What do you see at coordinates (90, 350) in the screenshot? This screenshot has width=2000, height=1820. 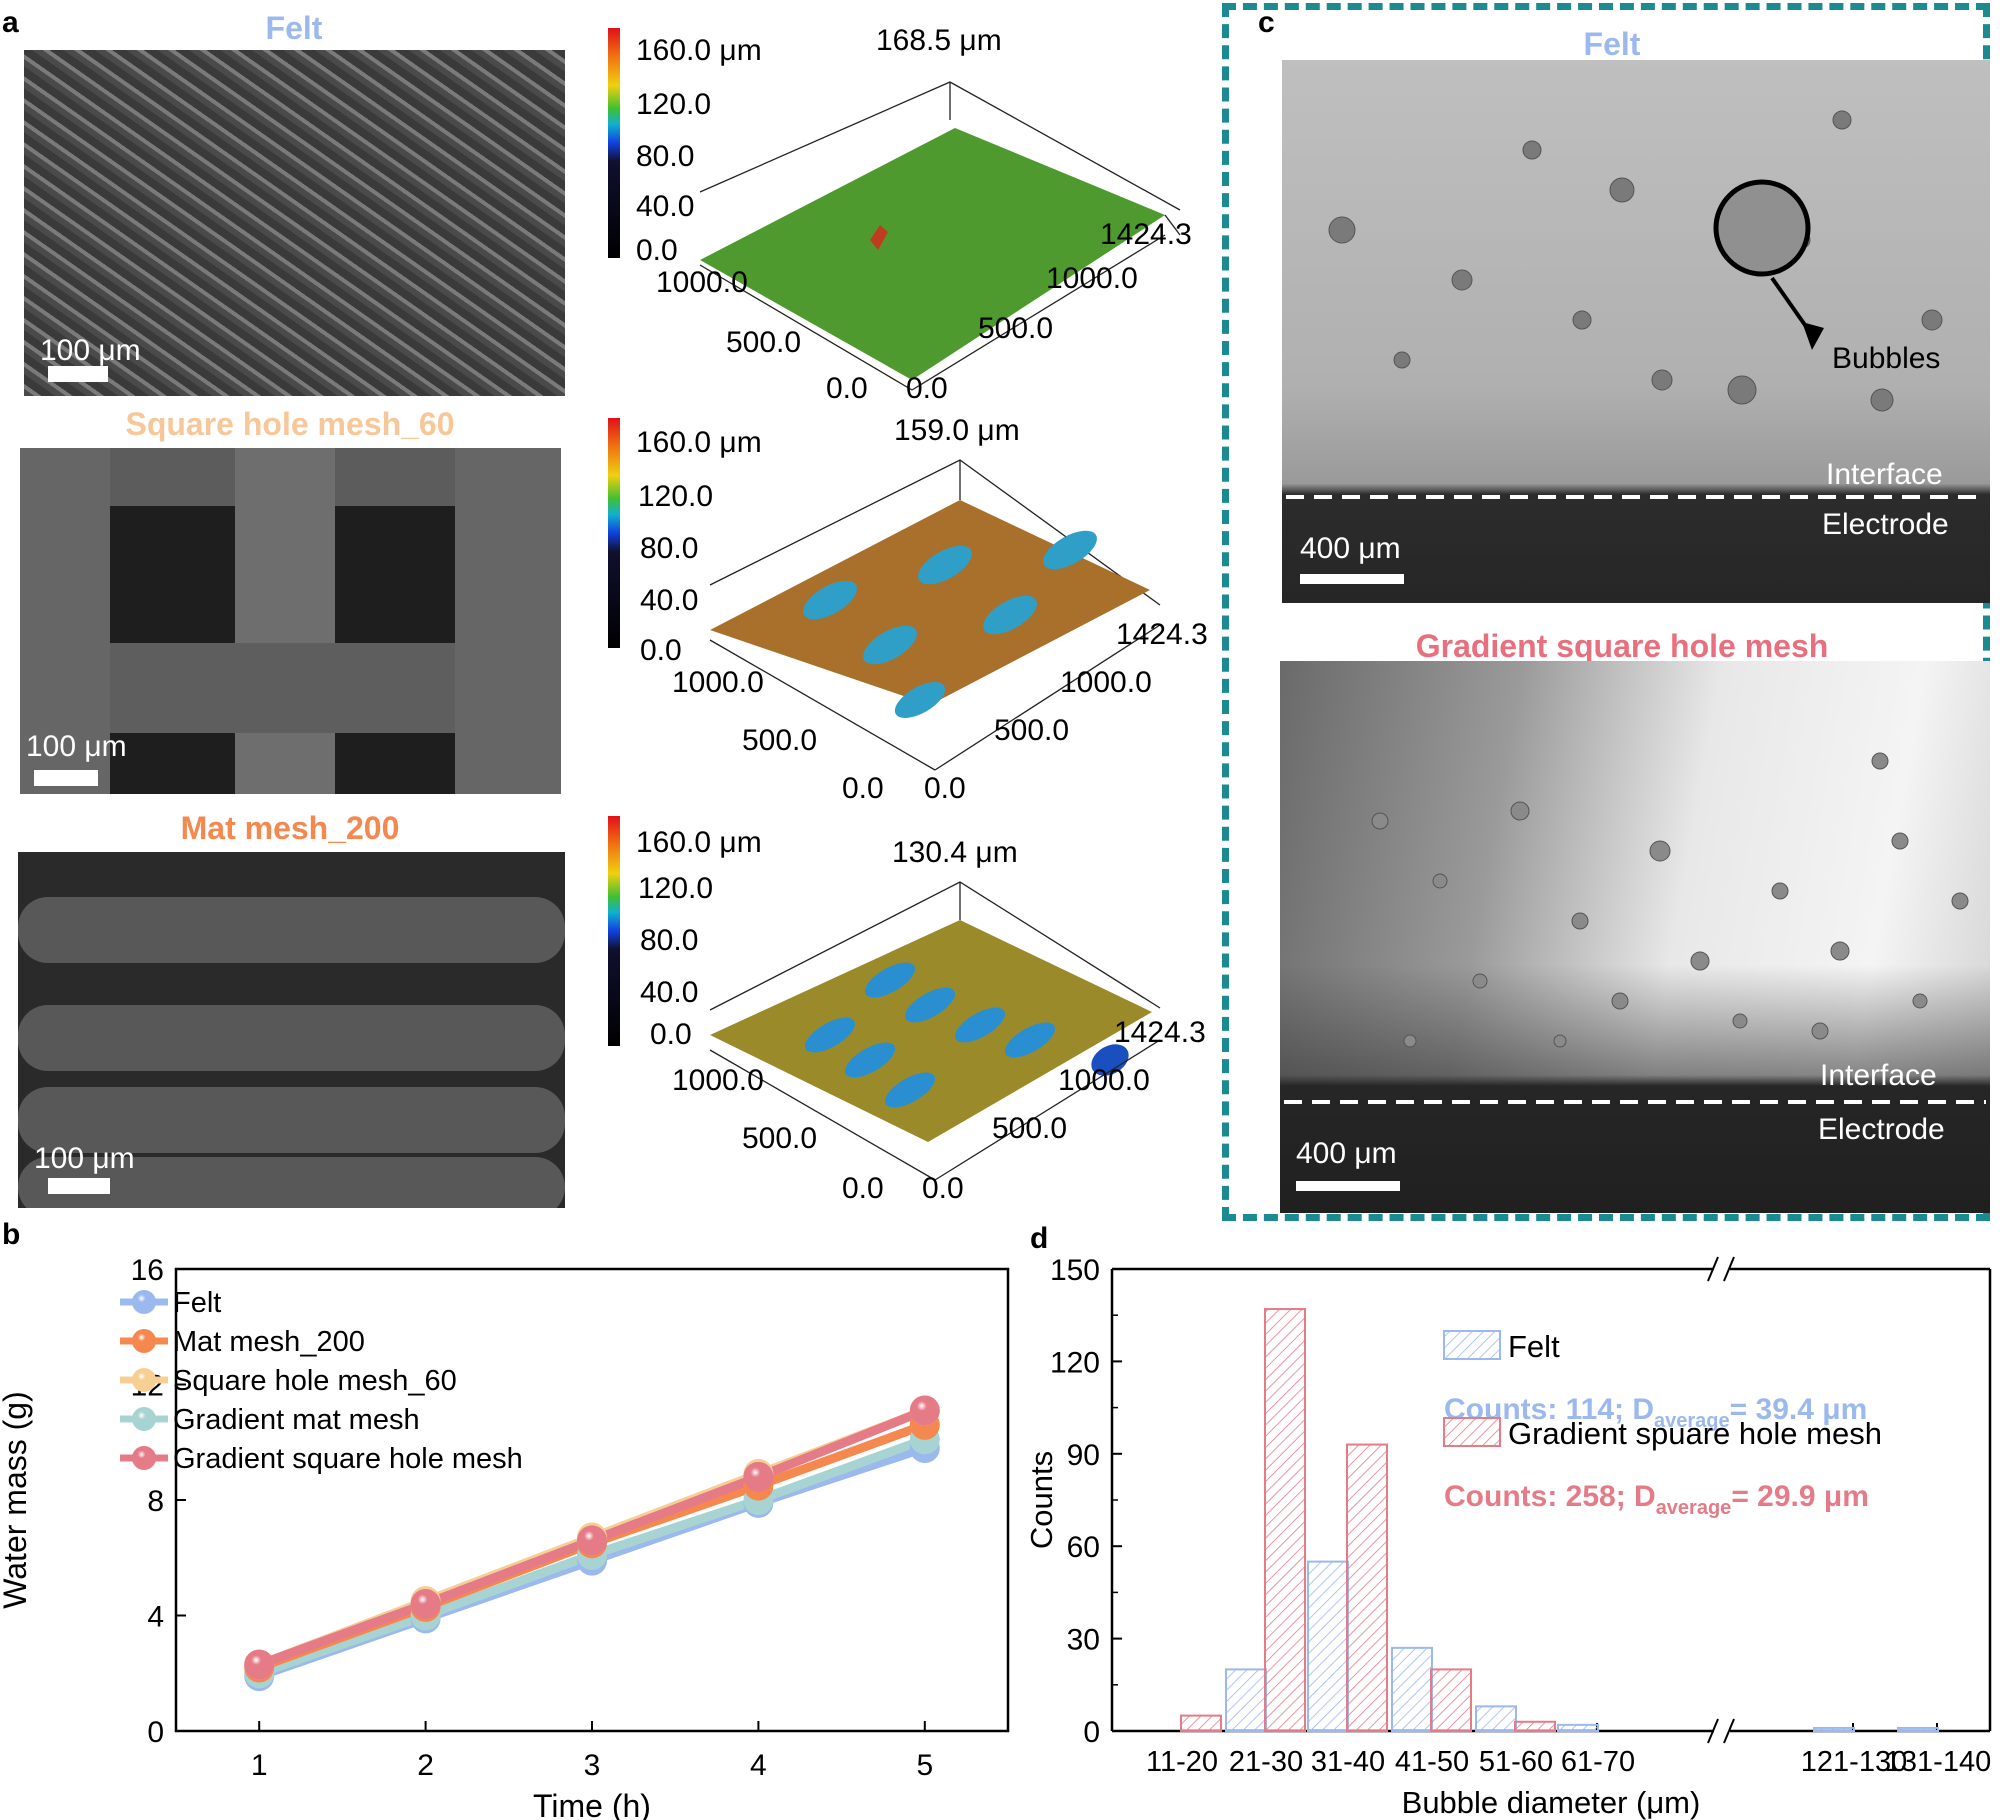 I see `felt-scale-text: 100 μm` at bounding box center [90, 350].